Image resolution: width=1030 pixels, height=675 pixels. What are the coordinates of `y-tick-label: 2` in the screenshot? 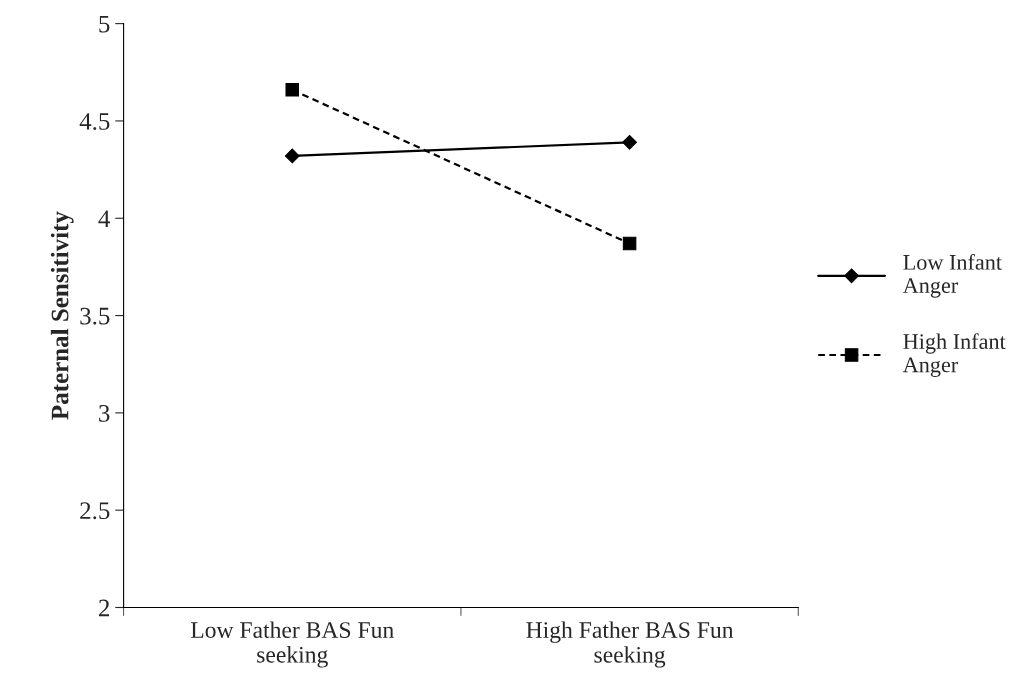 It's located at (104, 608).